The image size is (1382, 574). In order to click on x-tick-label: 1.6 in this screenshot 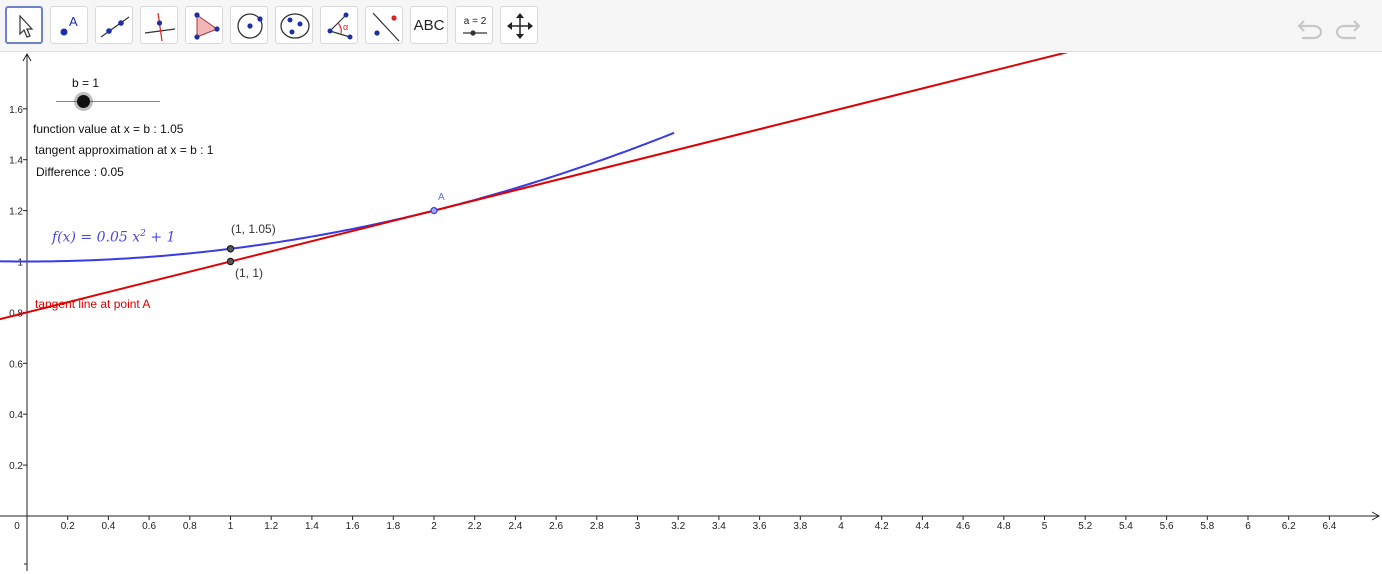, I will do `click(353, 526)`.